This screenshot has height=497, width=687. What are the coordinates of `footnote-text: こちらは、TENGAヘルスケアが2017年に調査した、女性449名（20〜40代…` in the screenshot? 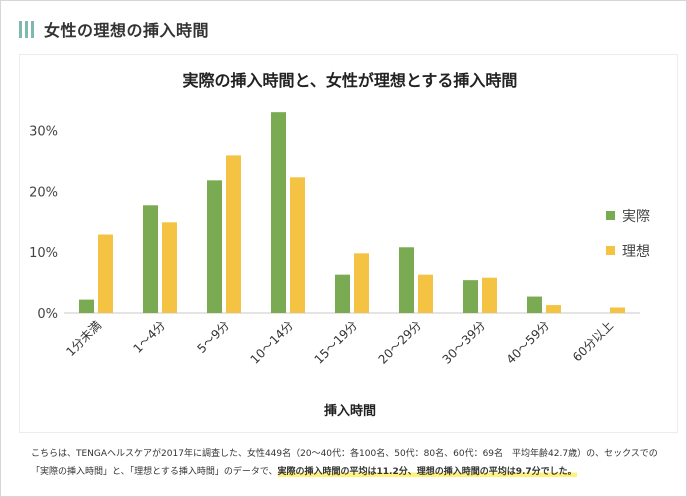 It's located at (344, 463).